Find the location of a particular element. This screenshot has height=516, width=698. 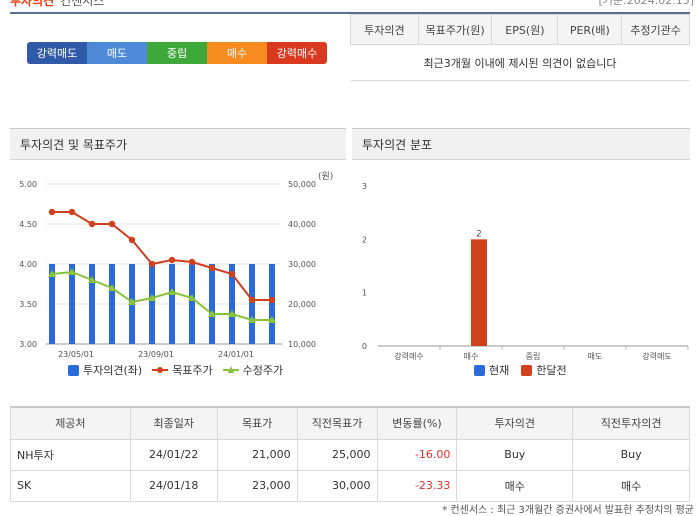

category-label: 매도 is located at coordinates (595, 356).